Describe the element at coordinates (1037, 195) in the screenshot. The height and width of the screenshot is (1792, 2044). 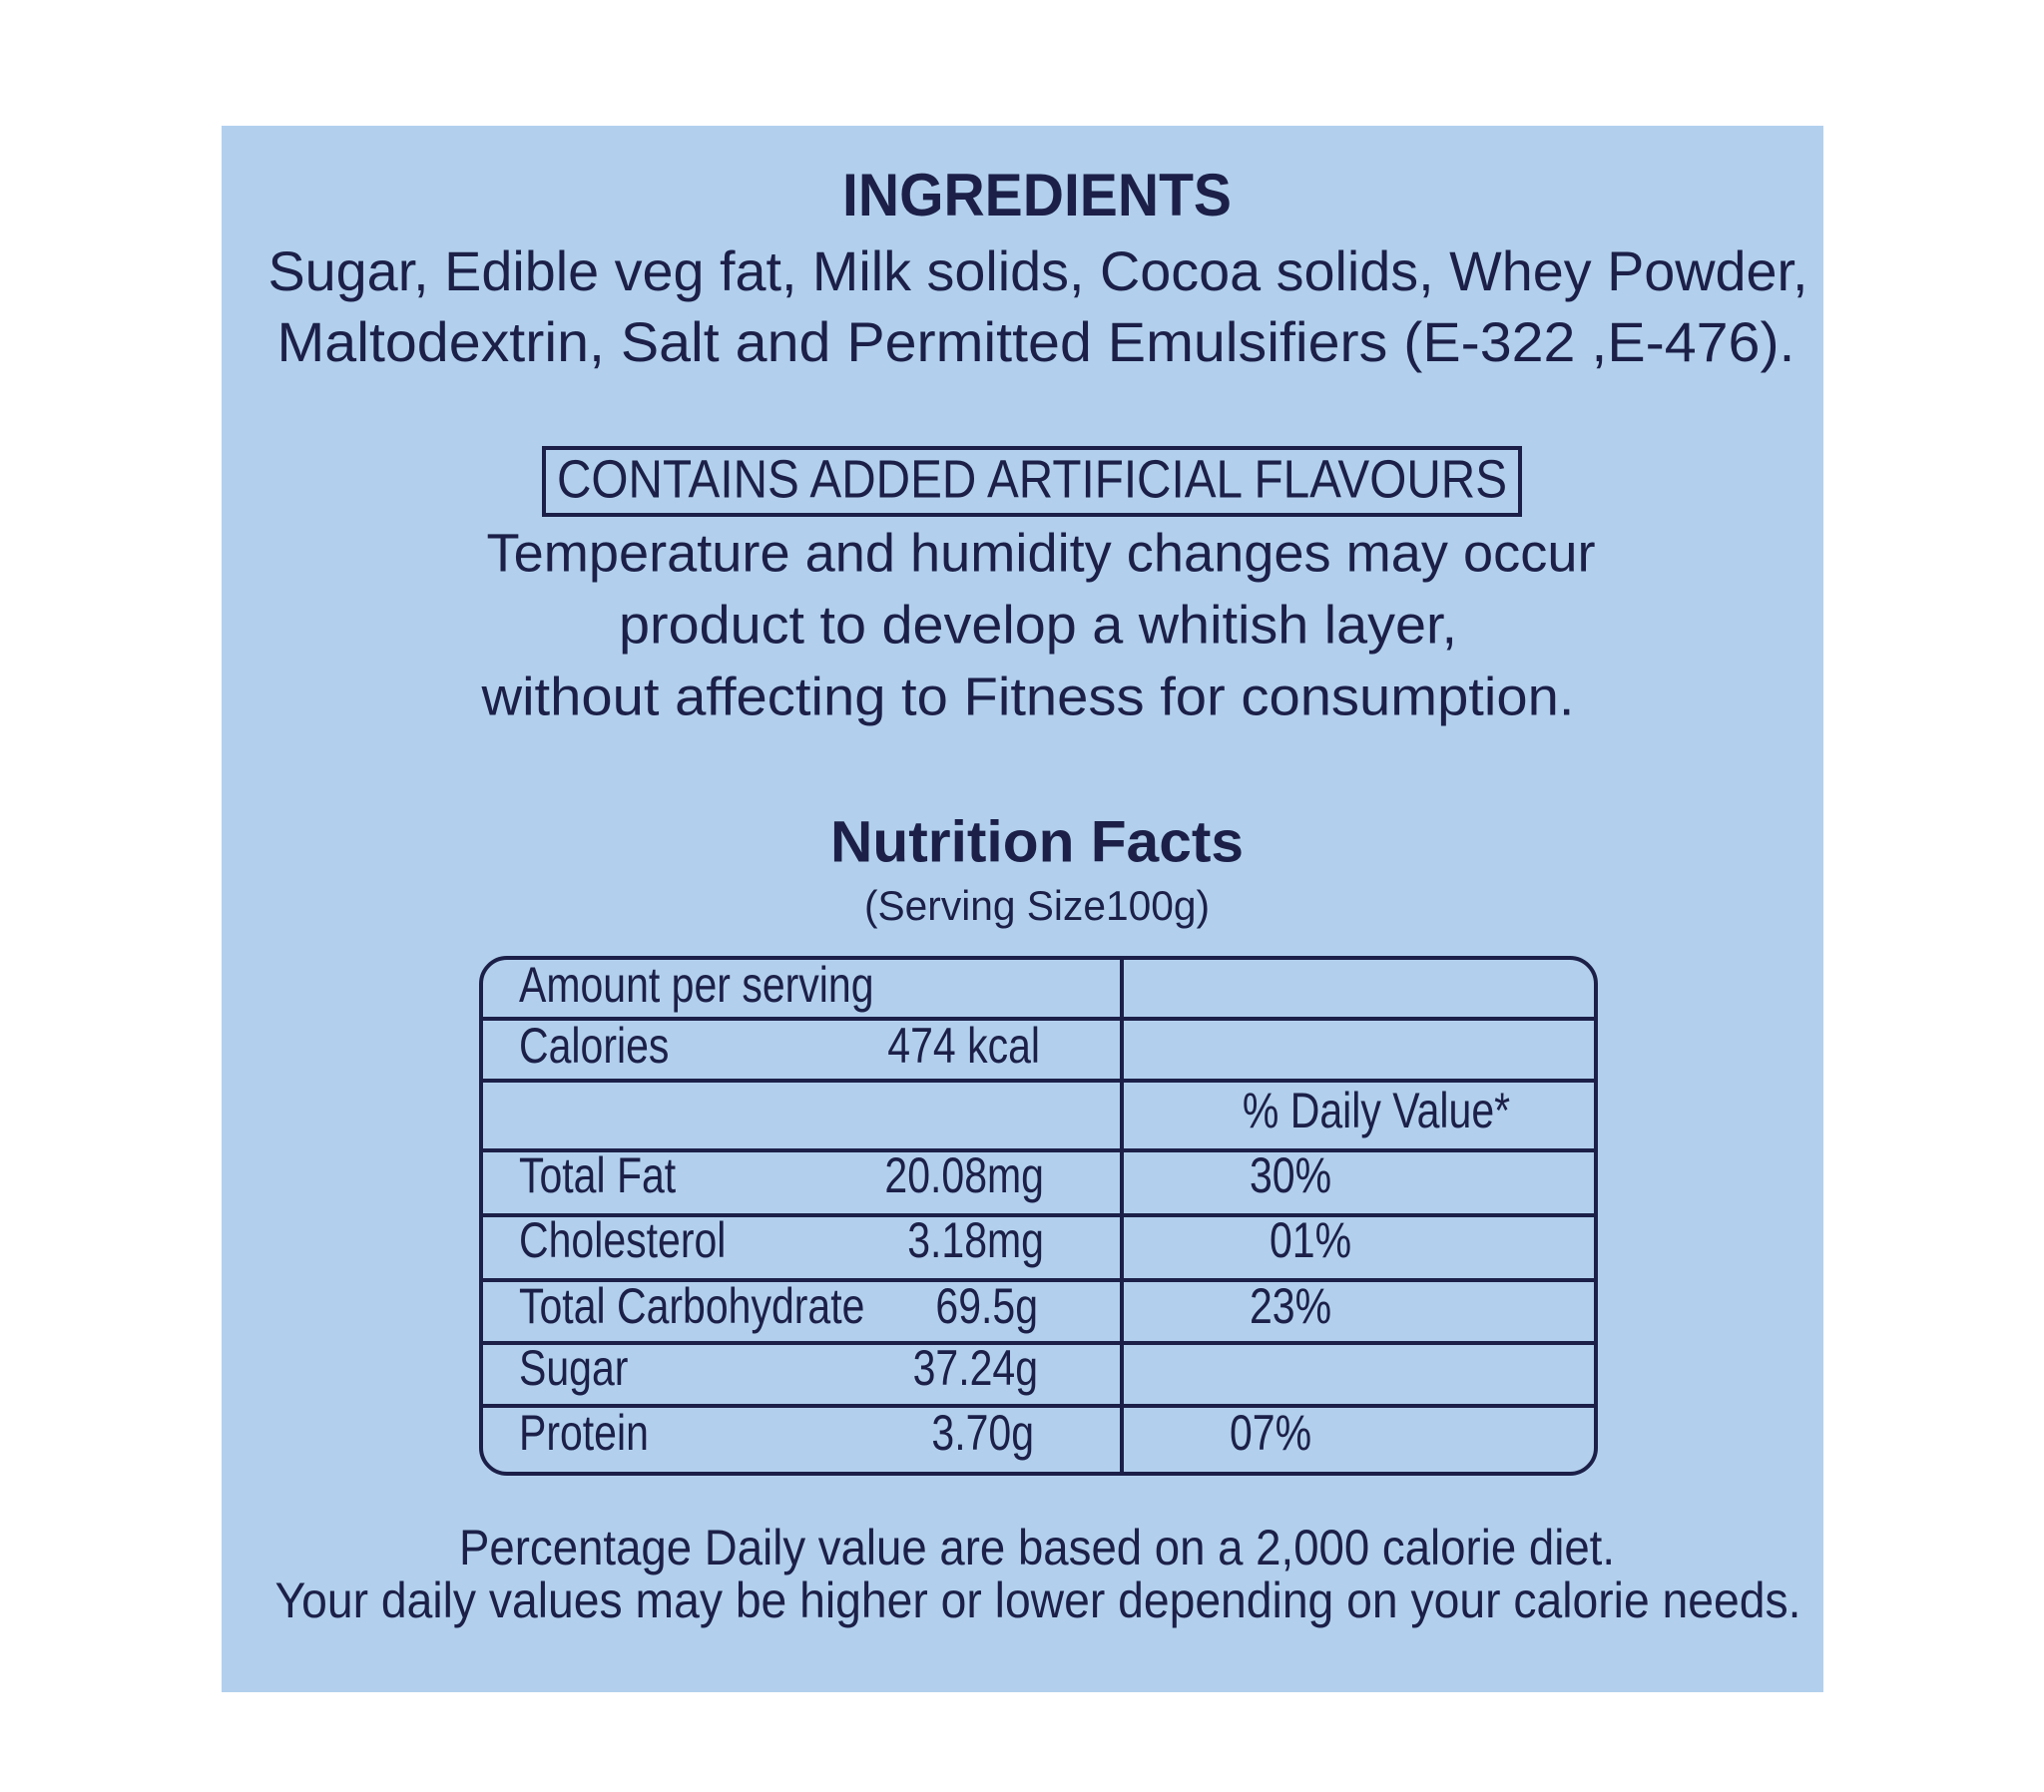
I see `ingredients-title: INGREDIENTS` at that location.